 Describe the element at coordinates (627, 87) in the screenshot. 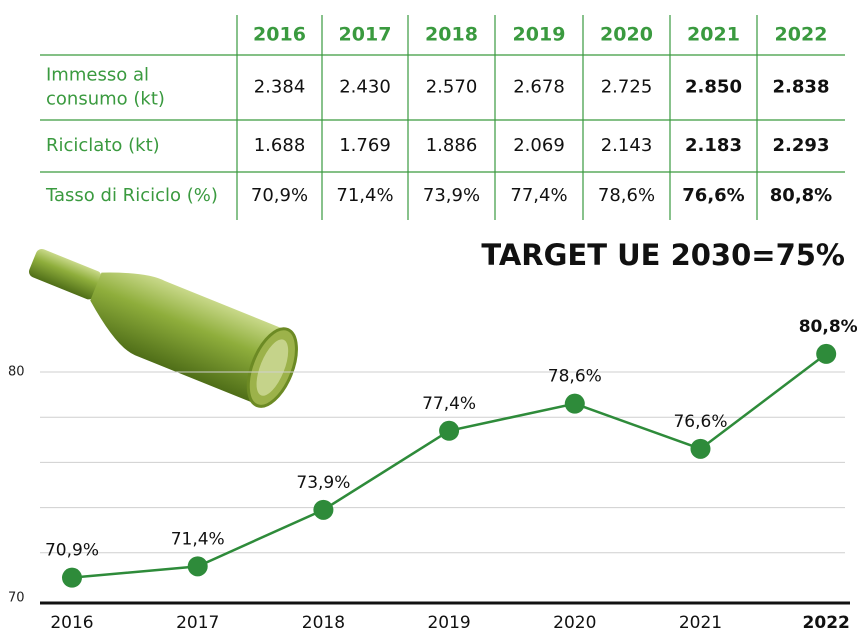

I see `cell: 2.725` at that location.